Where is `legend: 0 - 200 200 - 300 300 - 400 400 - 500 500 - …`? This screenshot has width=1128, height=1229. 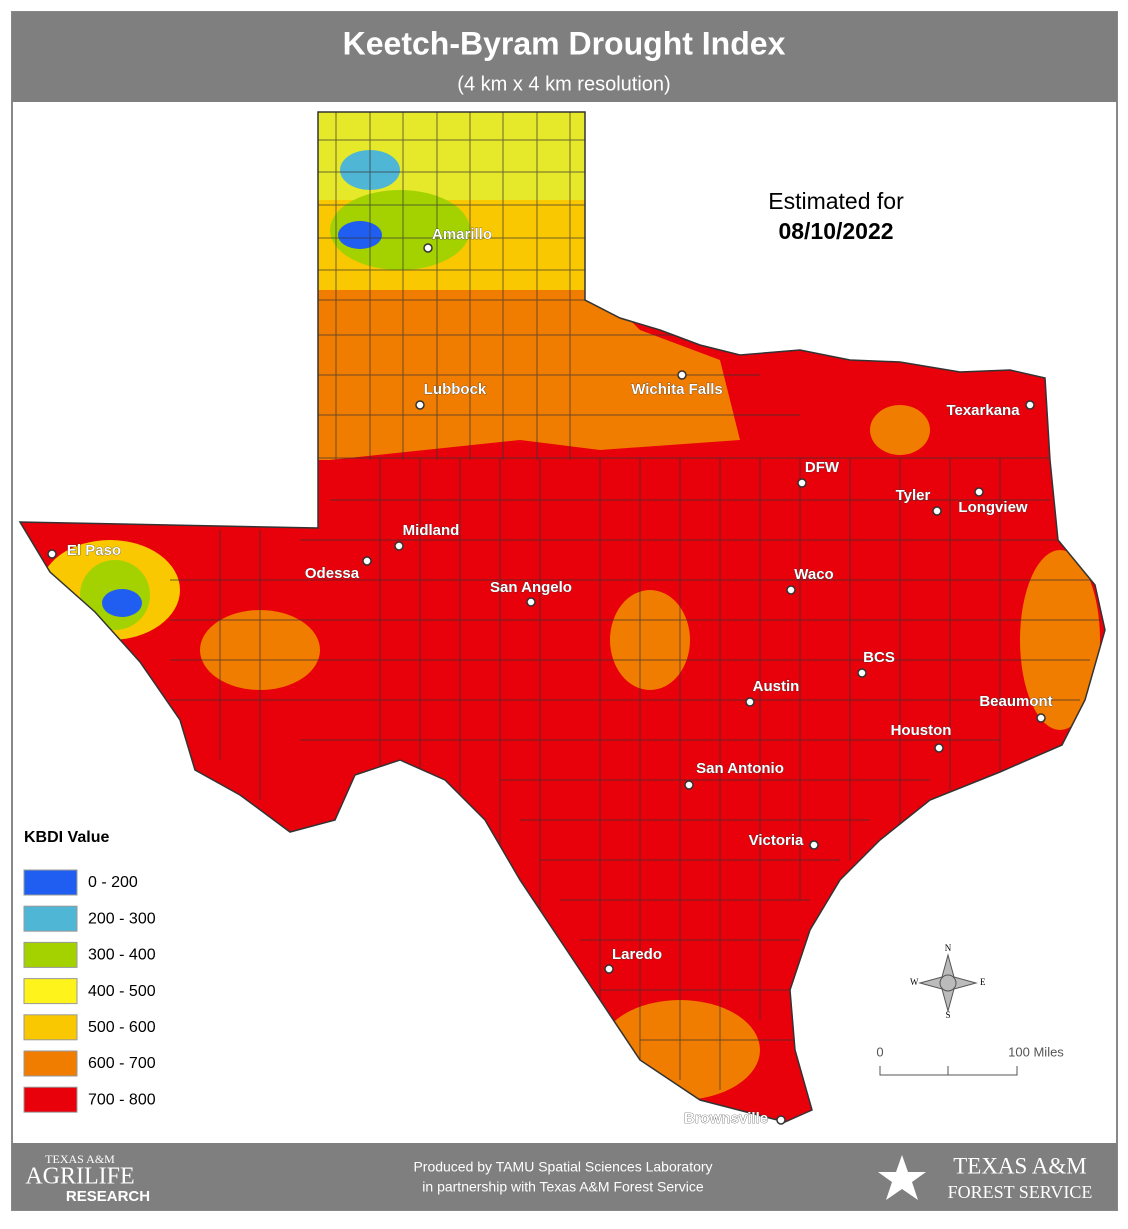 legend: 0 - 200 200 - 300 300 - 400 400 - 500 500 - … is located at coordinates (89, 991).